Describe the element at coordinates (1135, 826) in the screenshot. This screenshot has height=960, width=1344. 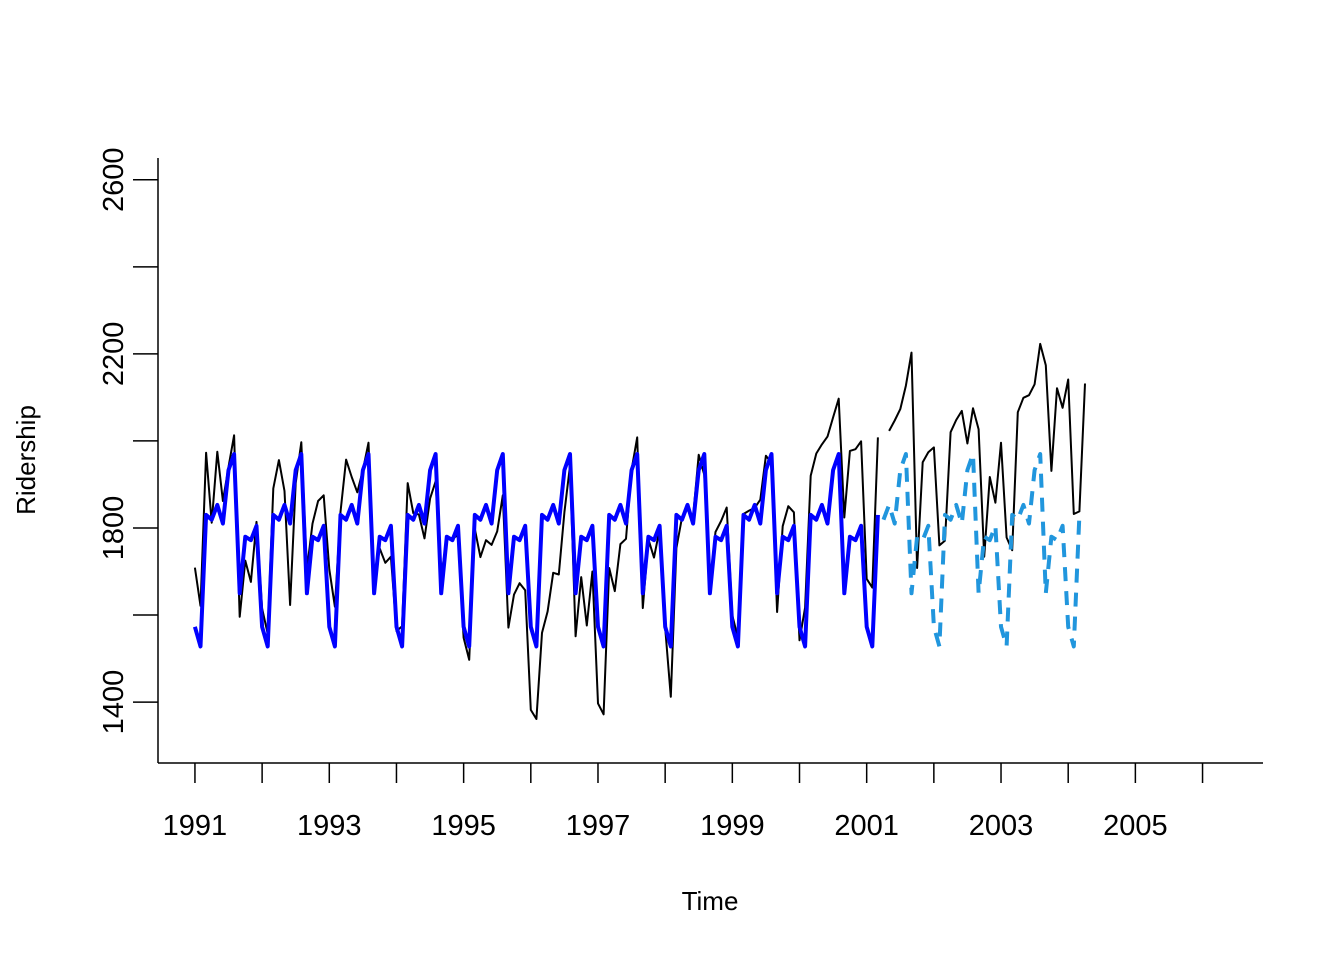
I see `x-tick-label: 2005` at that location.